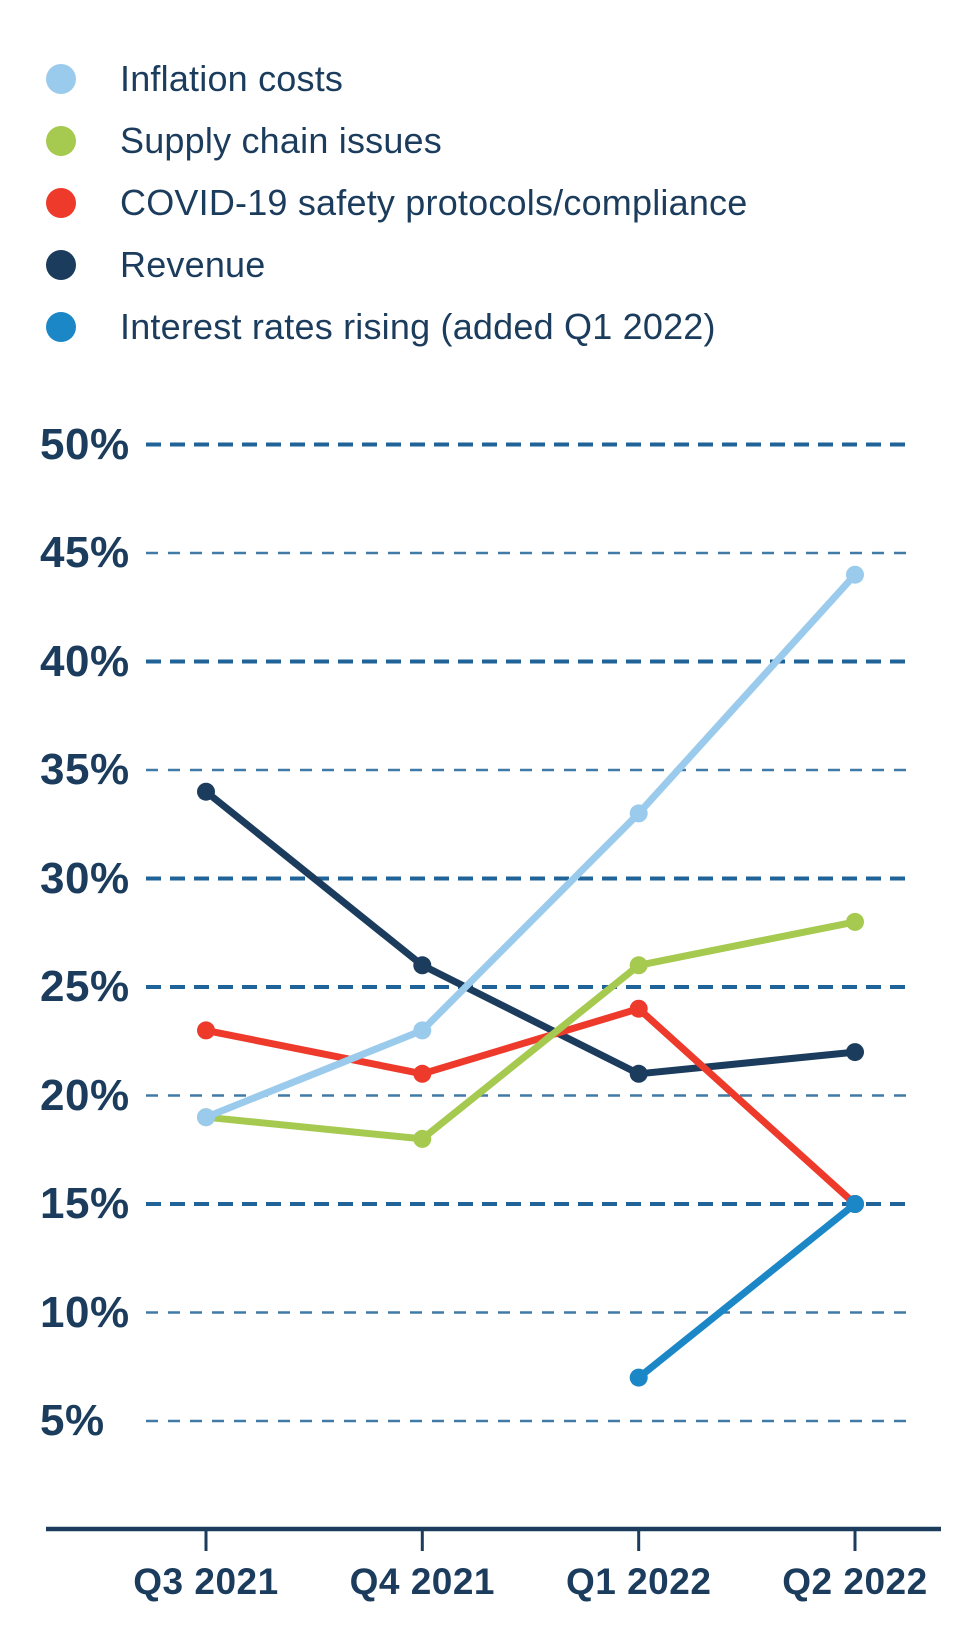 Image resolution: width=969 pixels, height=1639 pixels. What do you see at coordinates (85, 1203) in the screenshot?
I see `y-axis-label-15: 15%` at bounding box center [85, 1203].